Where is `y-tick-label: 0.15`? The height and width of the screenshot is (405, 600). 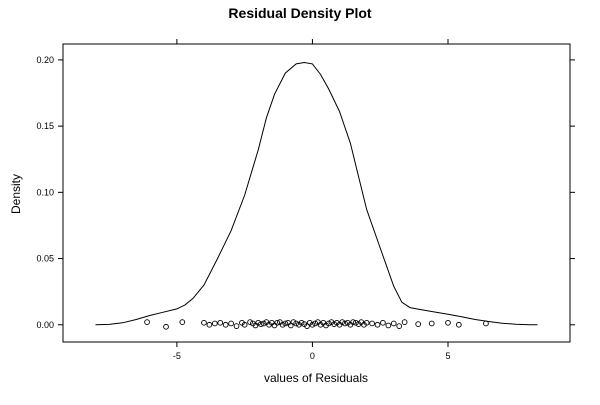
y-tick-label: 0.15 is located at coordinates (45, 126).